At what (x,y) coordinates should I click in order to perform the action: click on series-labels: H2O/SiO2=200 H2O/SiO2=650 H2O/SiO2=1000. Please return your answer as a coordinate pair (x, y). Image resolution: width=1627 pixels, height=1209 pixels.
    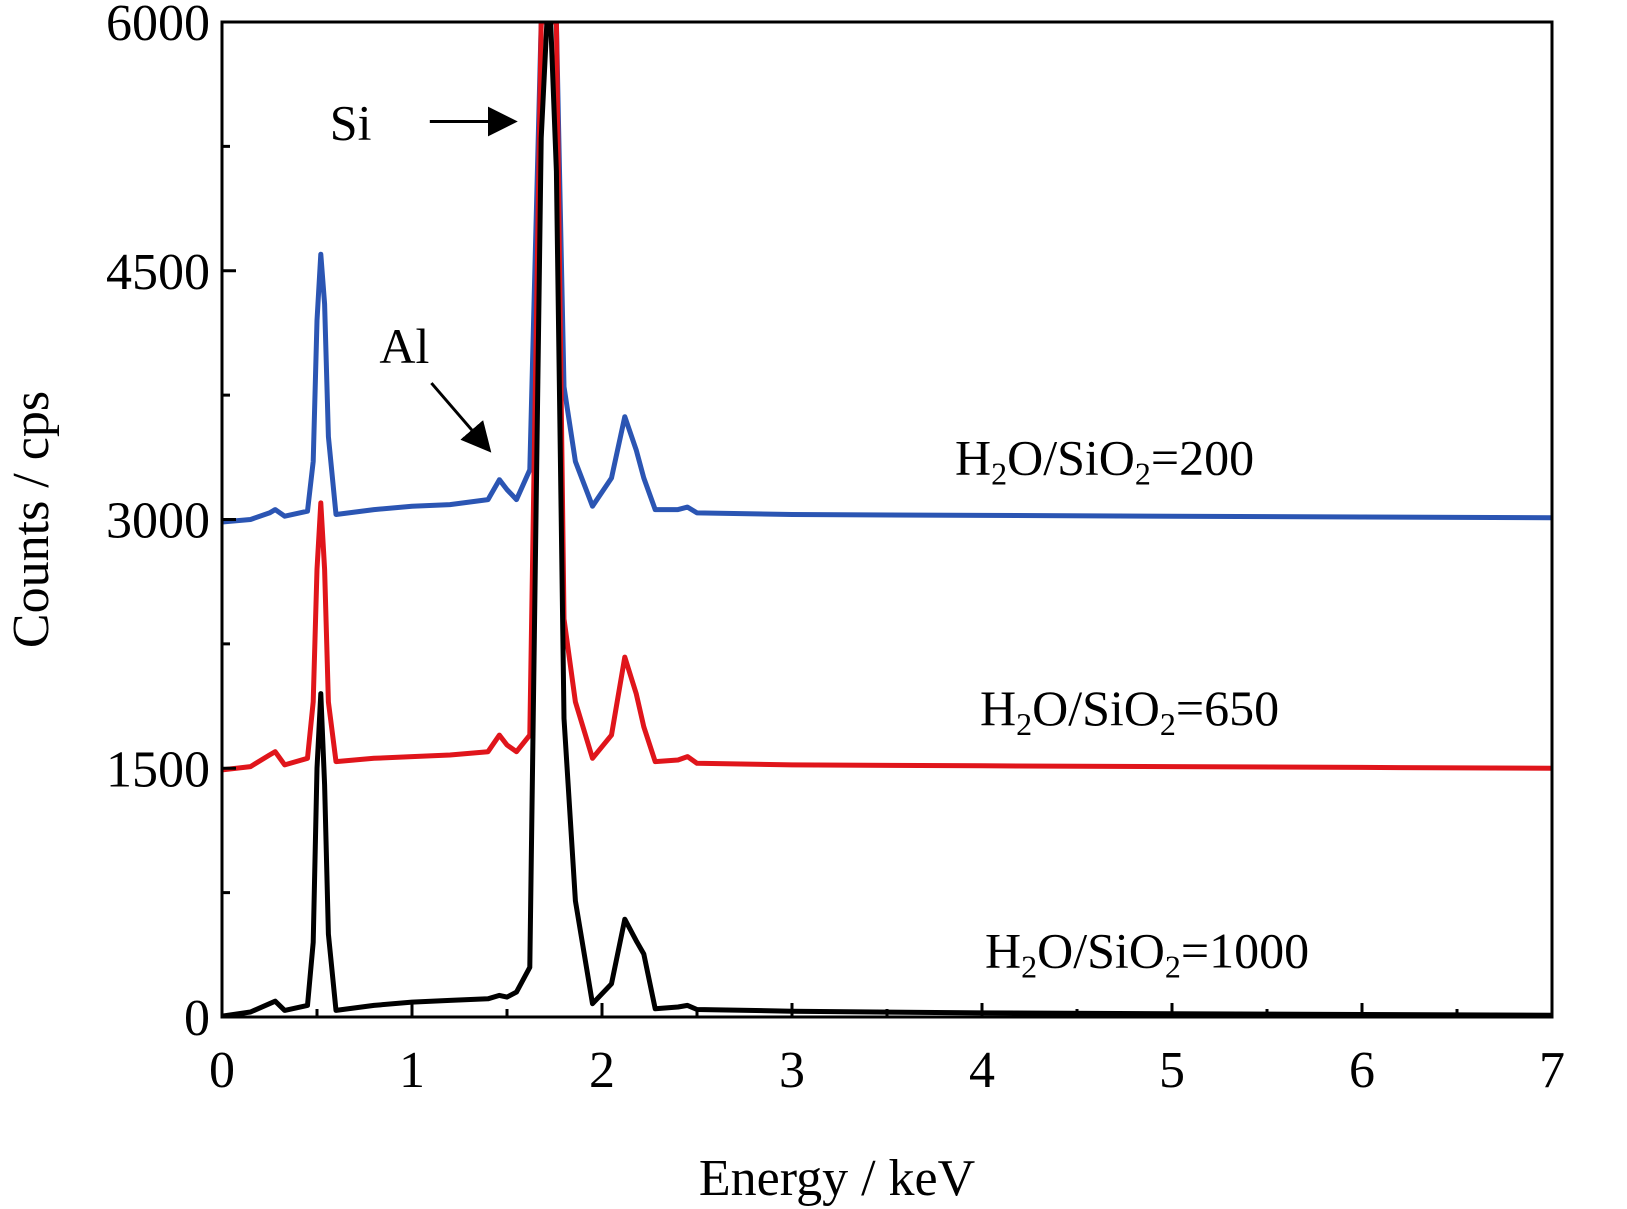
    Looking at the image, I should click on (1132, 707).